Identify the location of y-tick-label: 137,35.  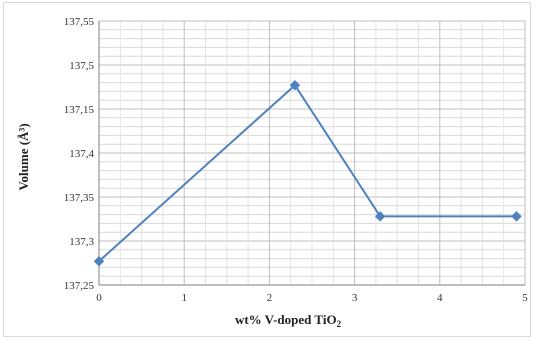
(79, 198).